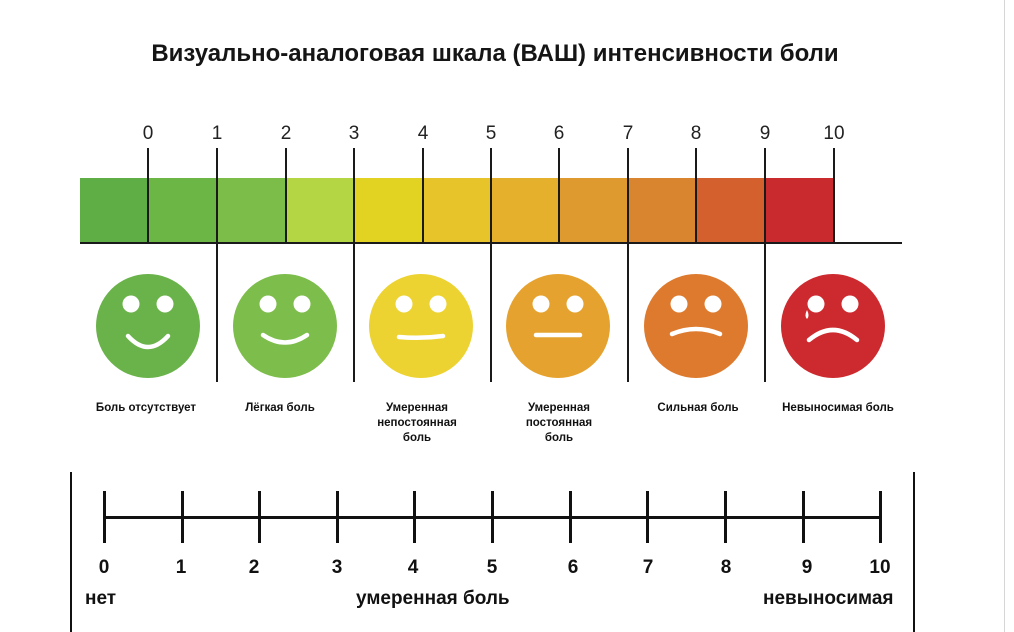 This screenshot has height=632, width=1014. I want to click on scale-number-6: 6, so click(559, 133).